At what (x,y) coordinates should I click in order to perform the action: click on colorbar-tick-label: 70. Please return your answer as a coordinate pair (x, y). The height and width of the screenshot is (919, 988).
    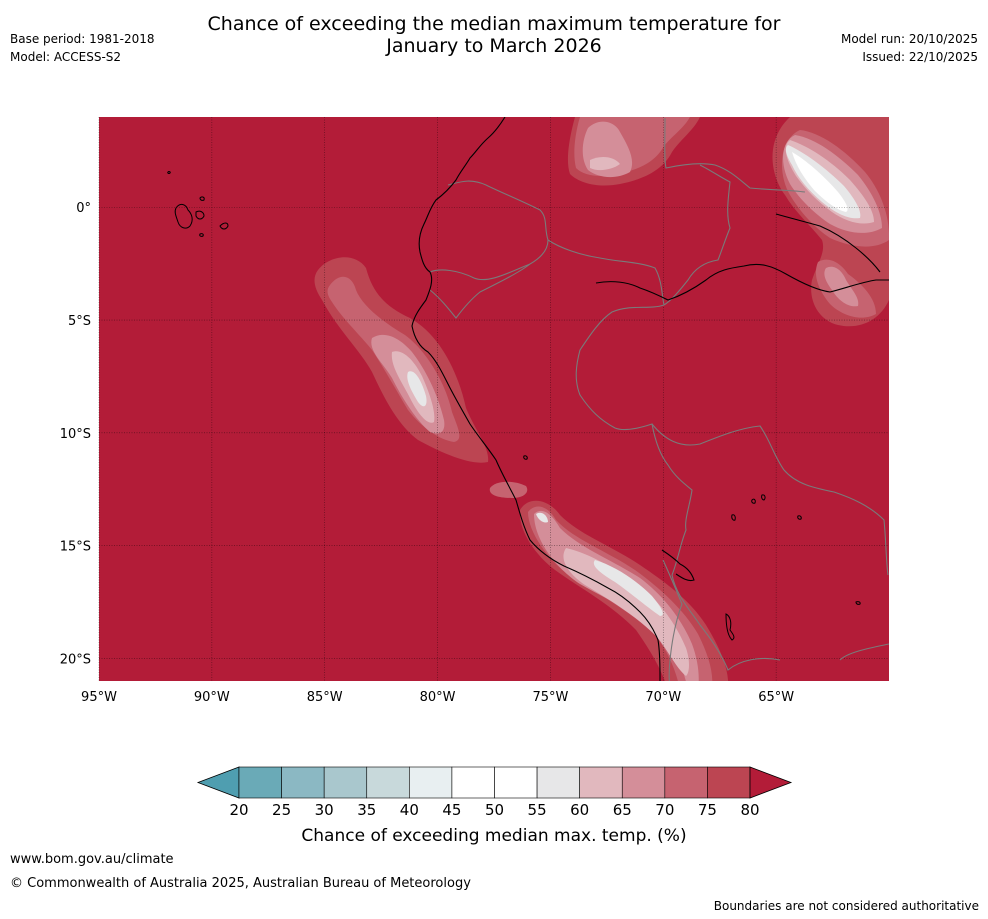
    Looking at the image, I should click on (664, 810).